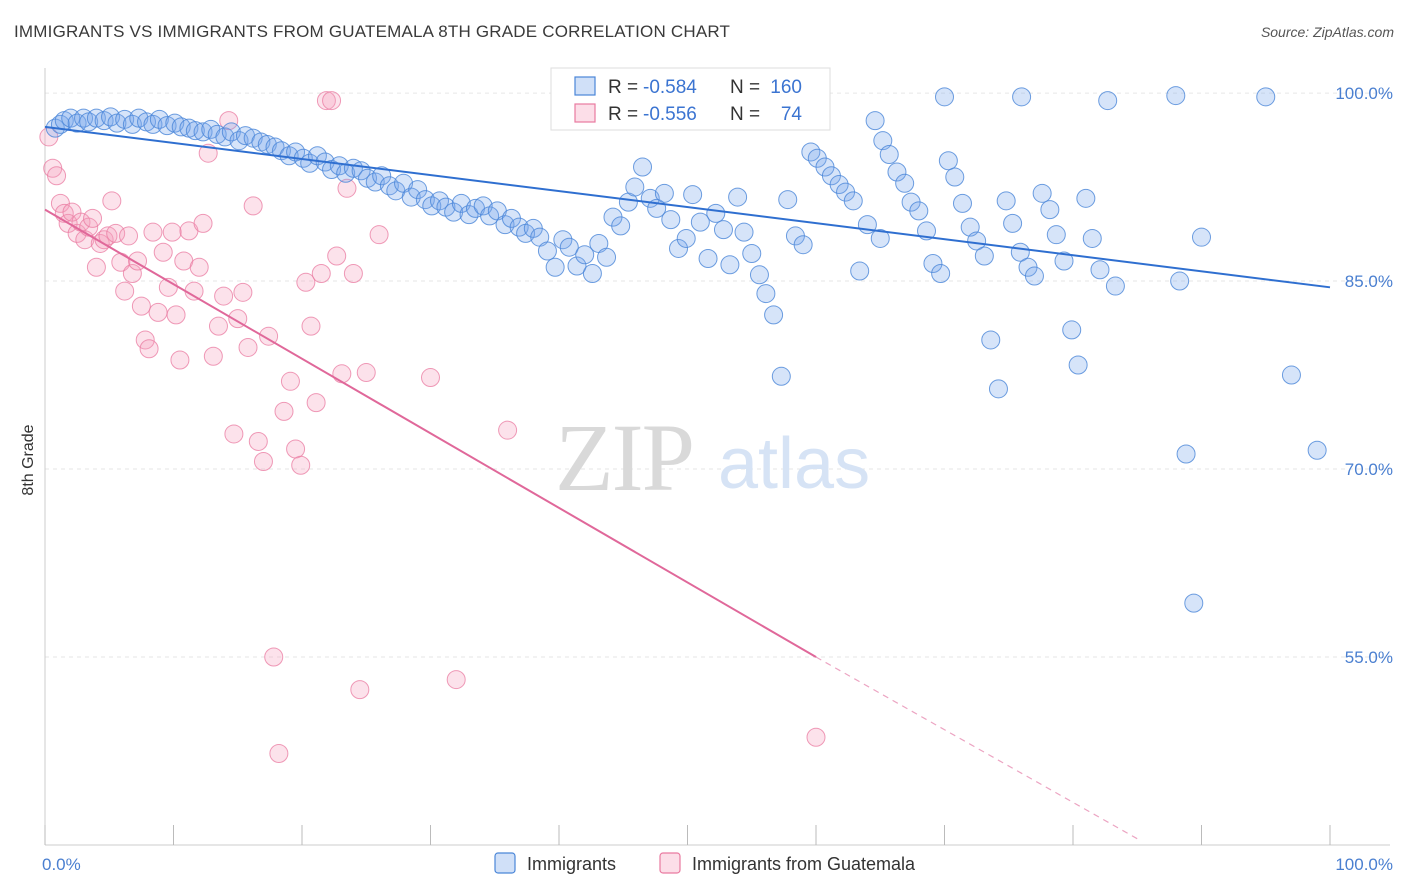 This screenshot has height=892, width=1406. What do you see at coordinates (1364, 864) in the screenshot?
I see `x-tick-label-1: 100.0%` at bounding box center [1364, 864].